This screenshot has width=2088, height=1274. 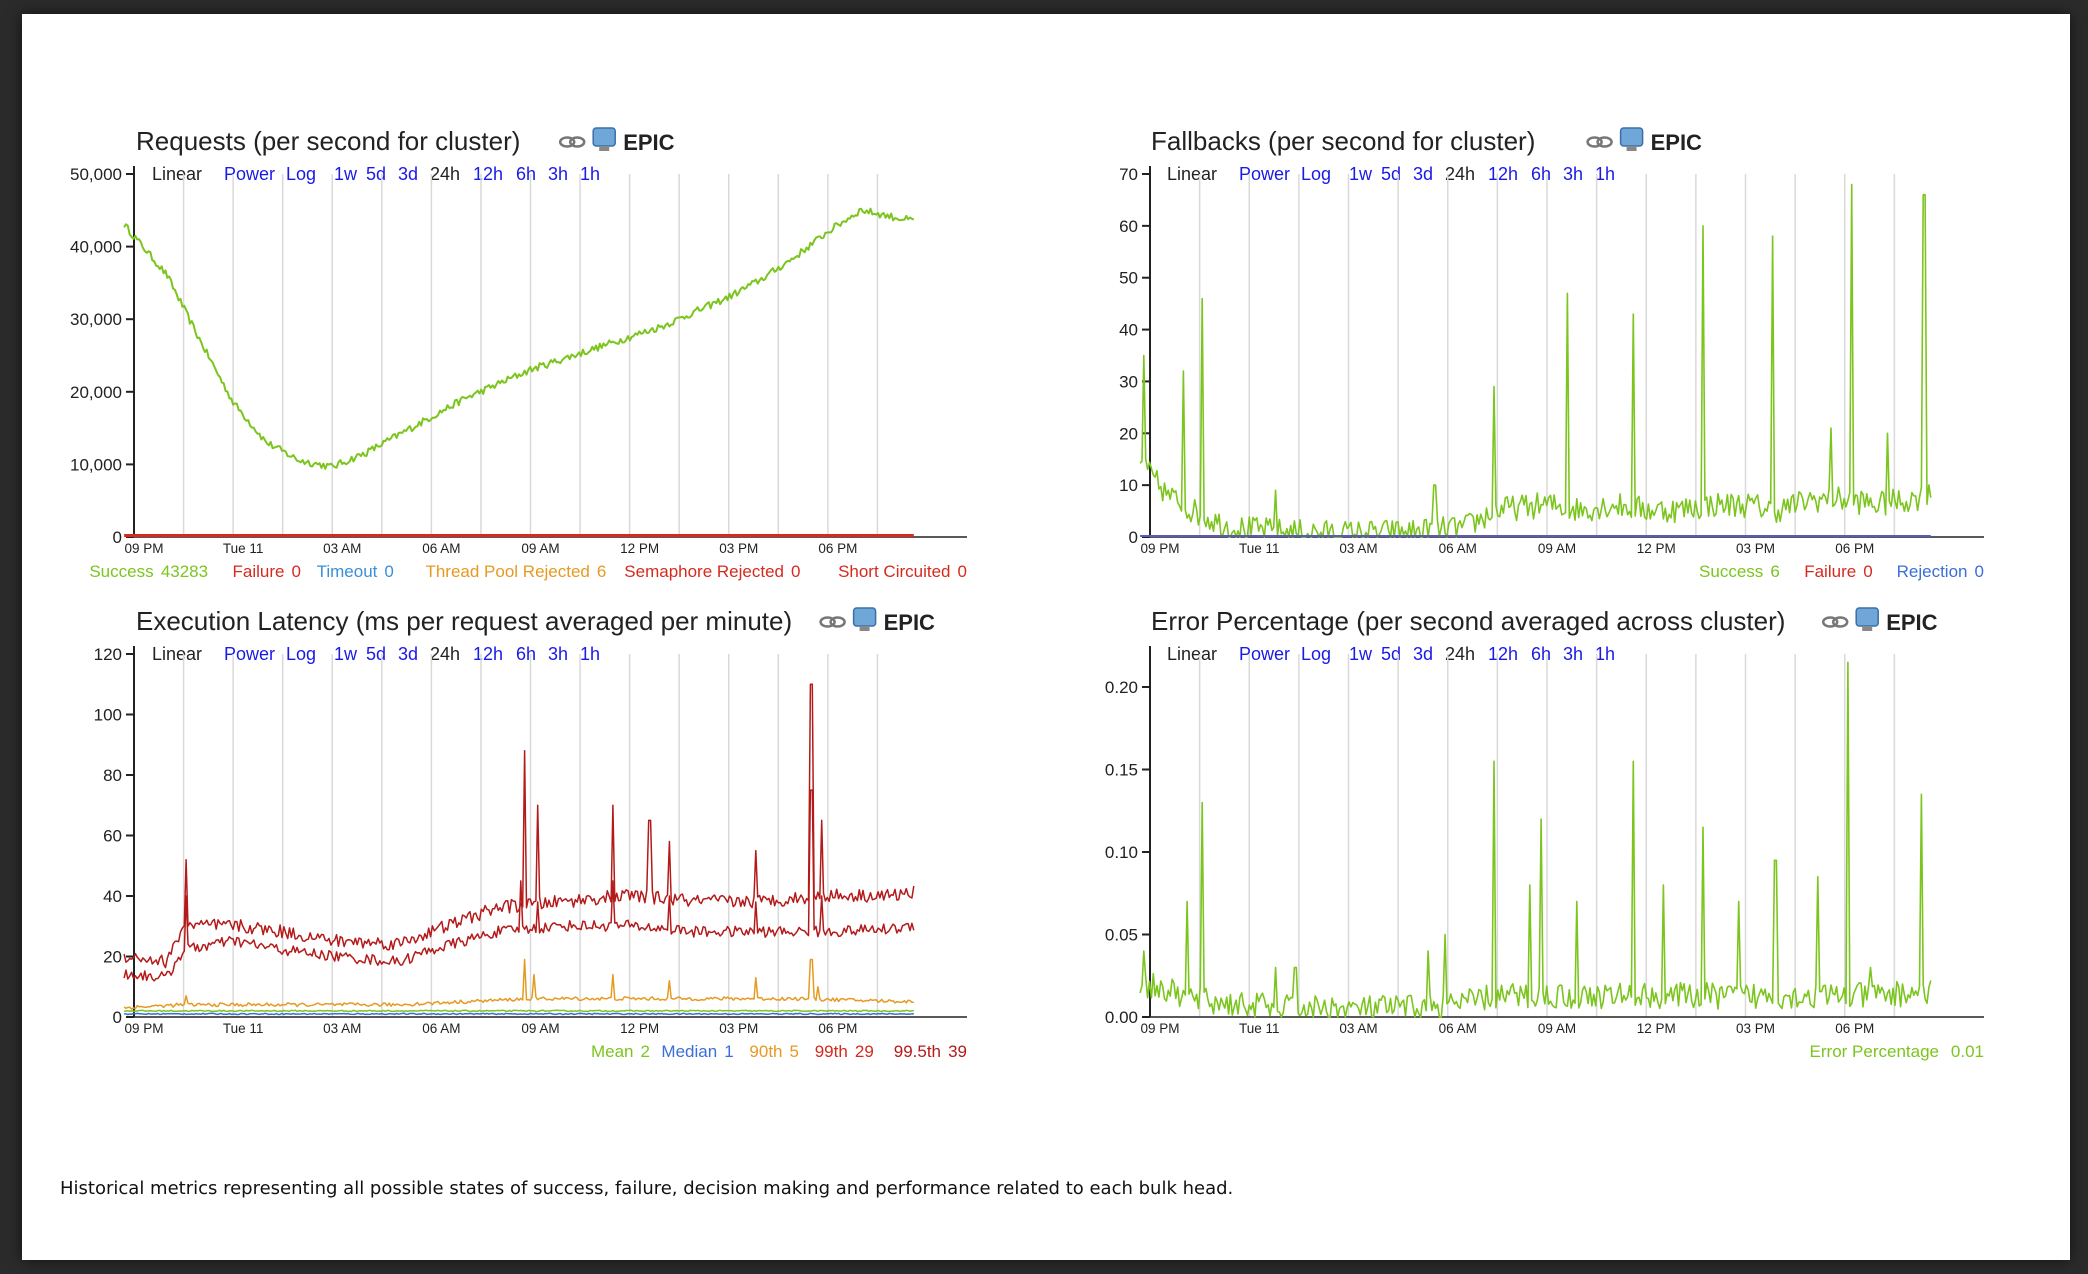 I want to click on chart-legend: 0.01 Error Percentage, so click(x=1897, y=1051).